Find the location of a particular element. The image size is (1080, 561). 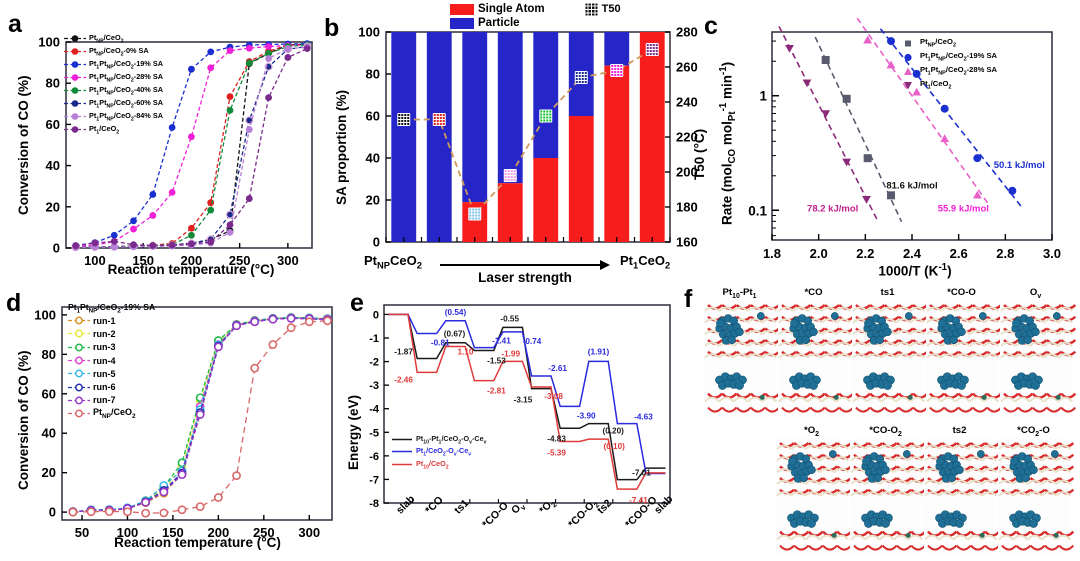

panel-d-plot: 0 20 40 60 80 100 50 100 150 200 250 300 is located at coordinates (183, 423).